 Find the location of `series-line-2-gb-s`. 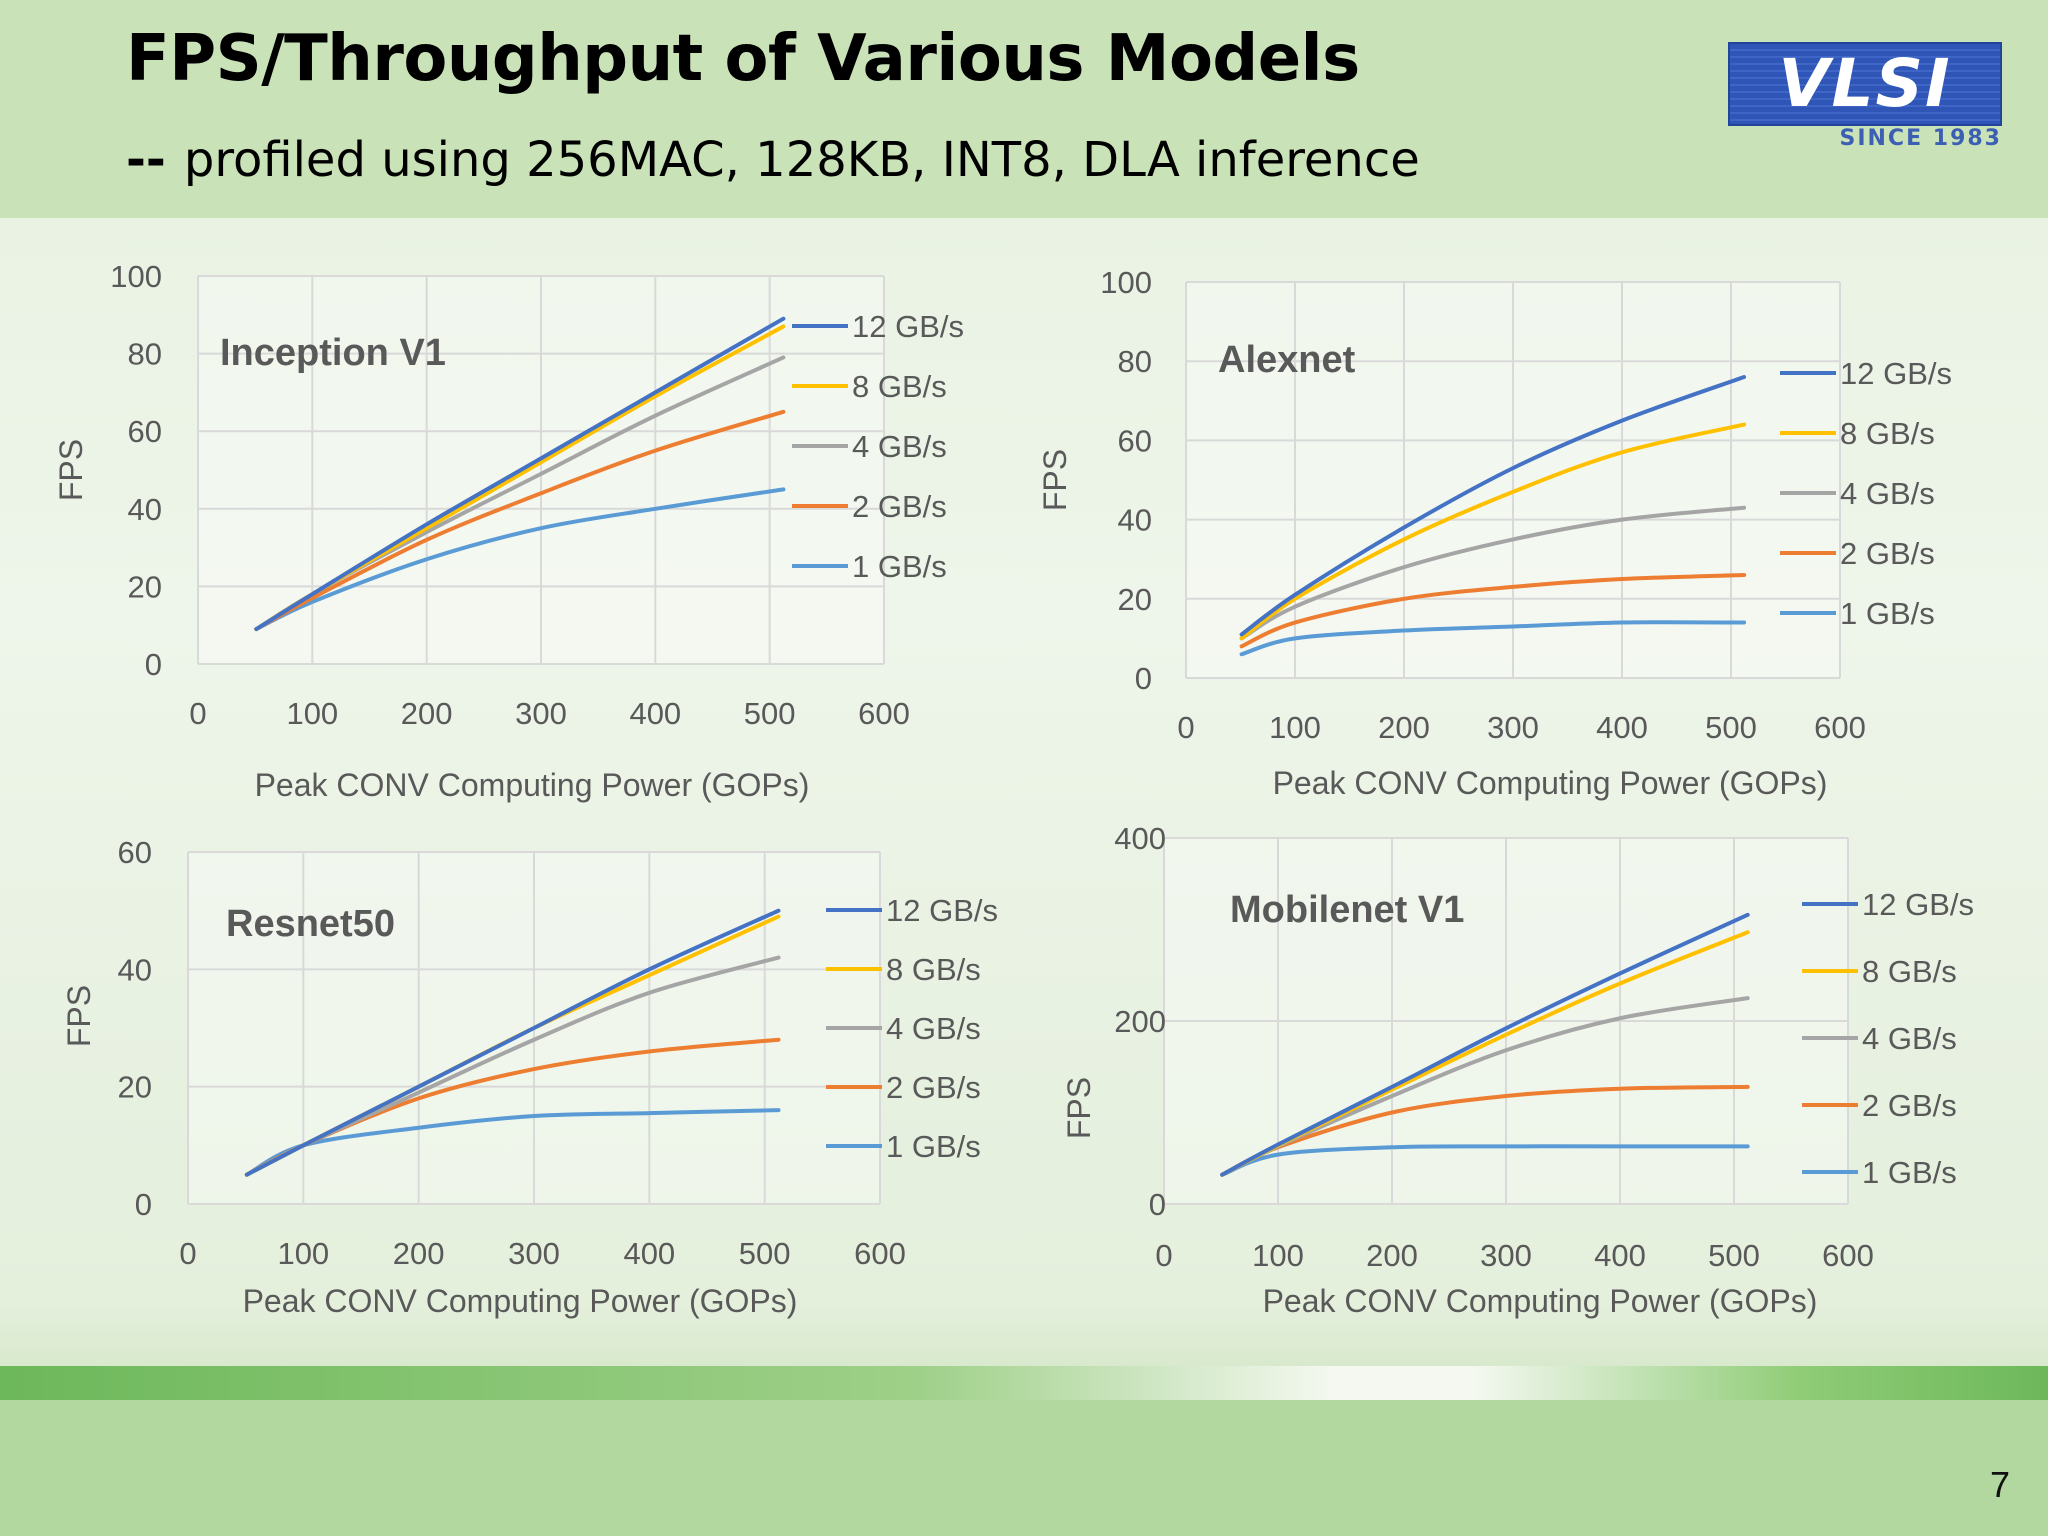

series-line-2-gb-s is located at coordinates (520, 520).